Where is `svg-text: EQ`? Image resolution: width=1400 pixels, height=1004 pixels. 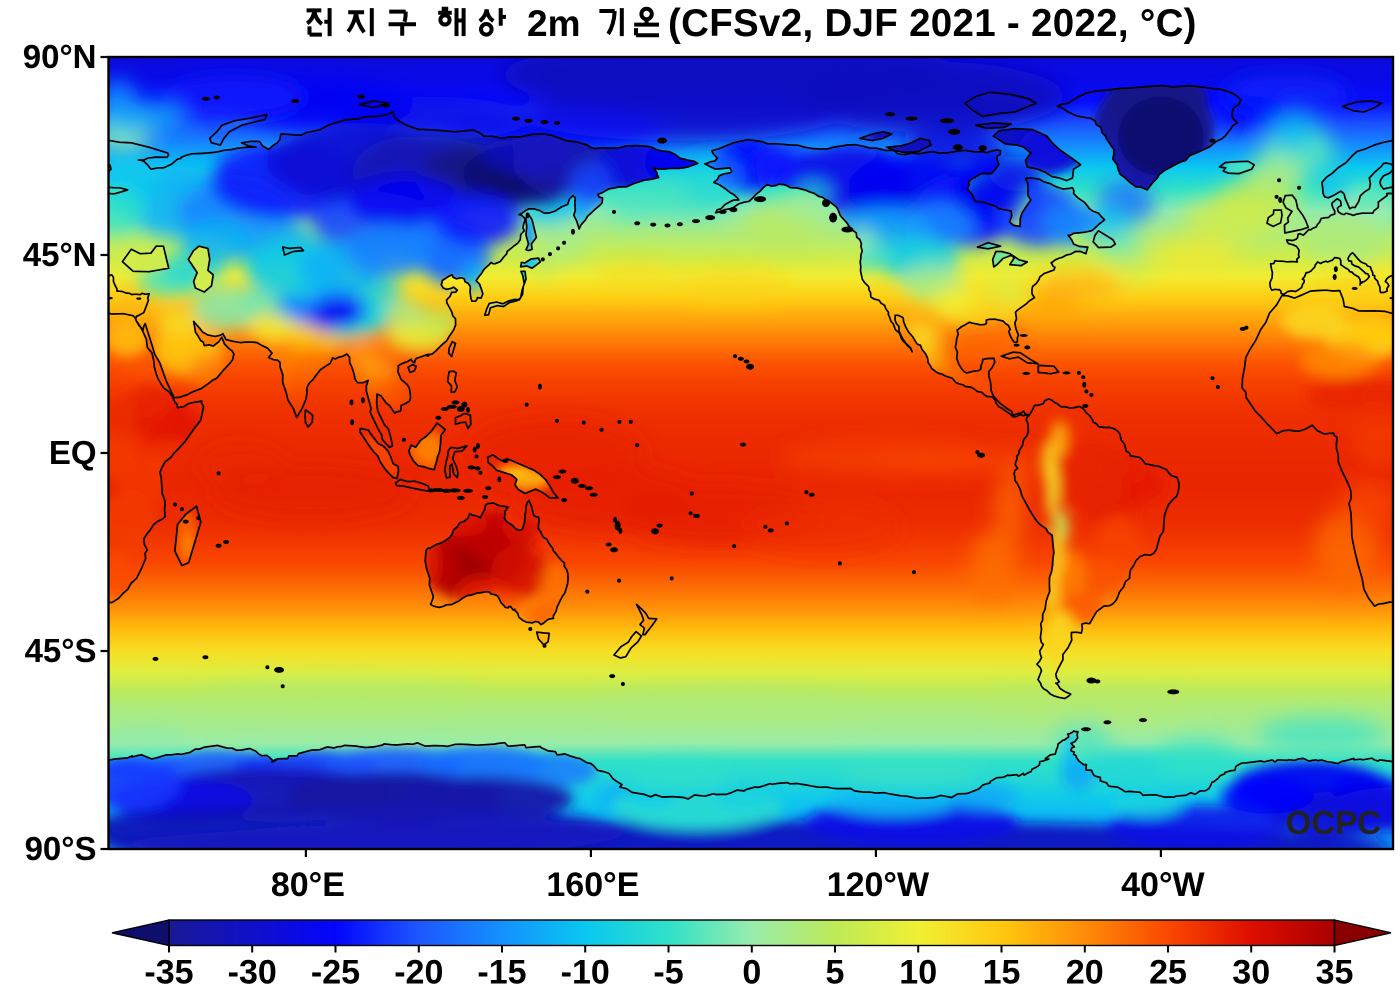
svg-text: EQ is located at coordinates (73, 452).